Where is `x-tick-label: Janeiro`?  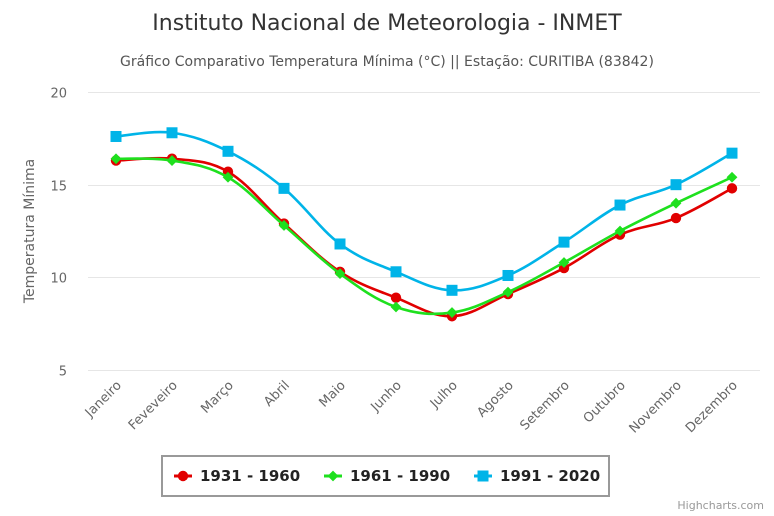 x-tick-label: Janeiro is located at coordinates (103, 399).